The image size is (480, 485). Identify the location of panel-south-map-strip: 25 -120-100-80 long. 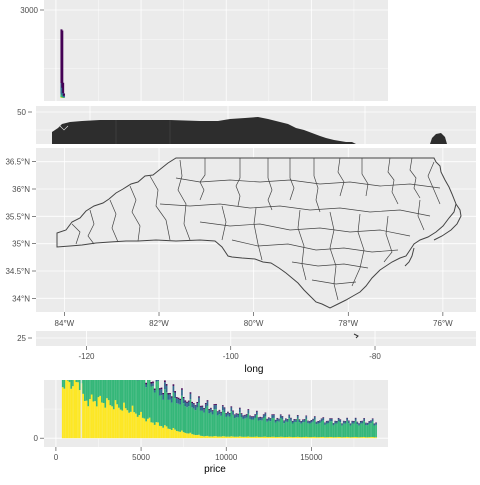
(246, 353).